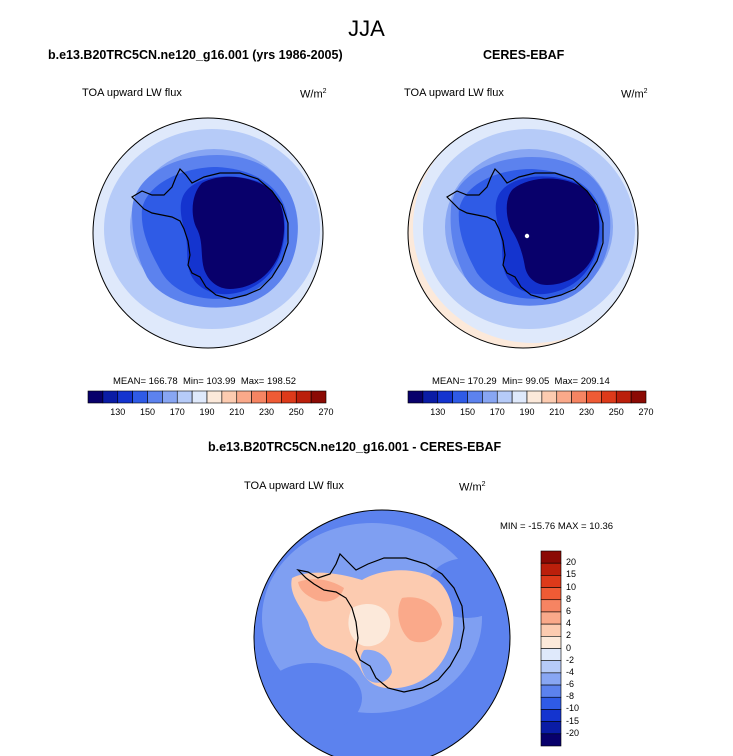 This screenshot has width=733, height=756. I want to click on figure-title: JJA, so click(366, 28).